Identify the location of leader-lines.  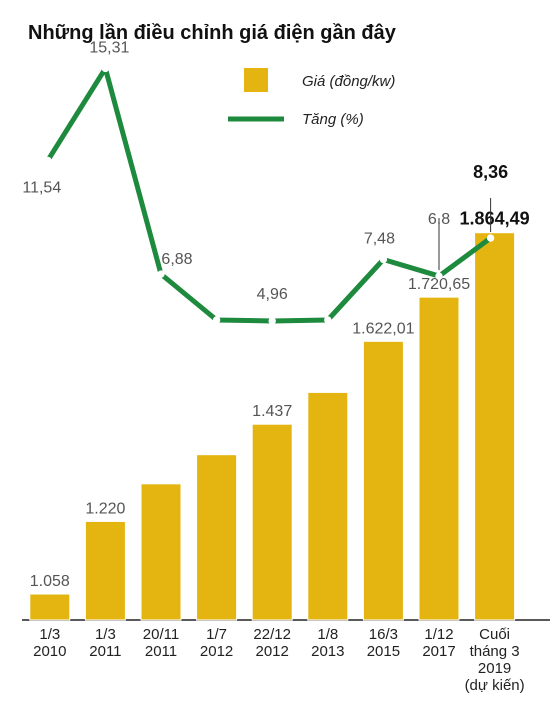
(465, 234).